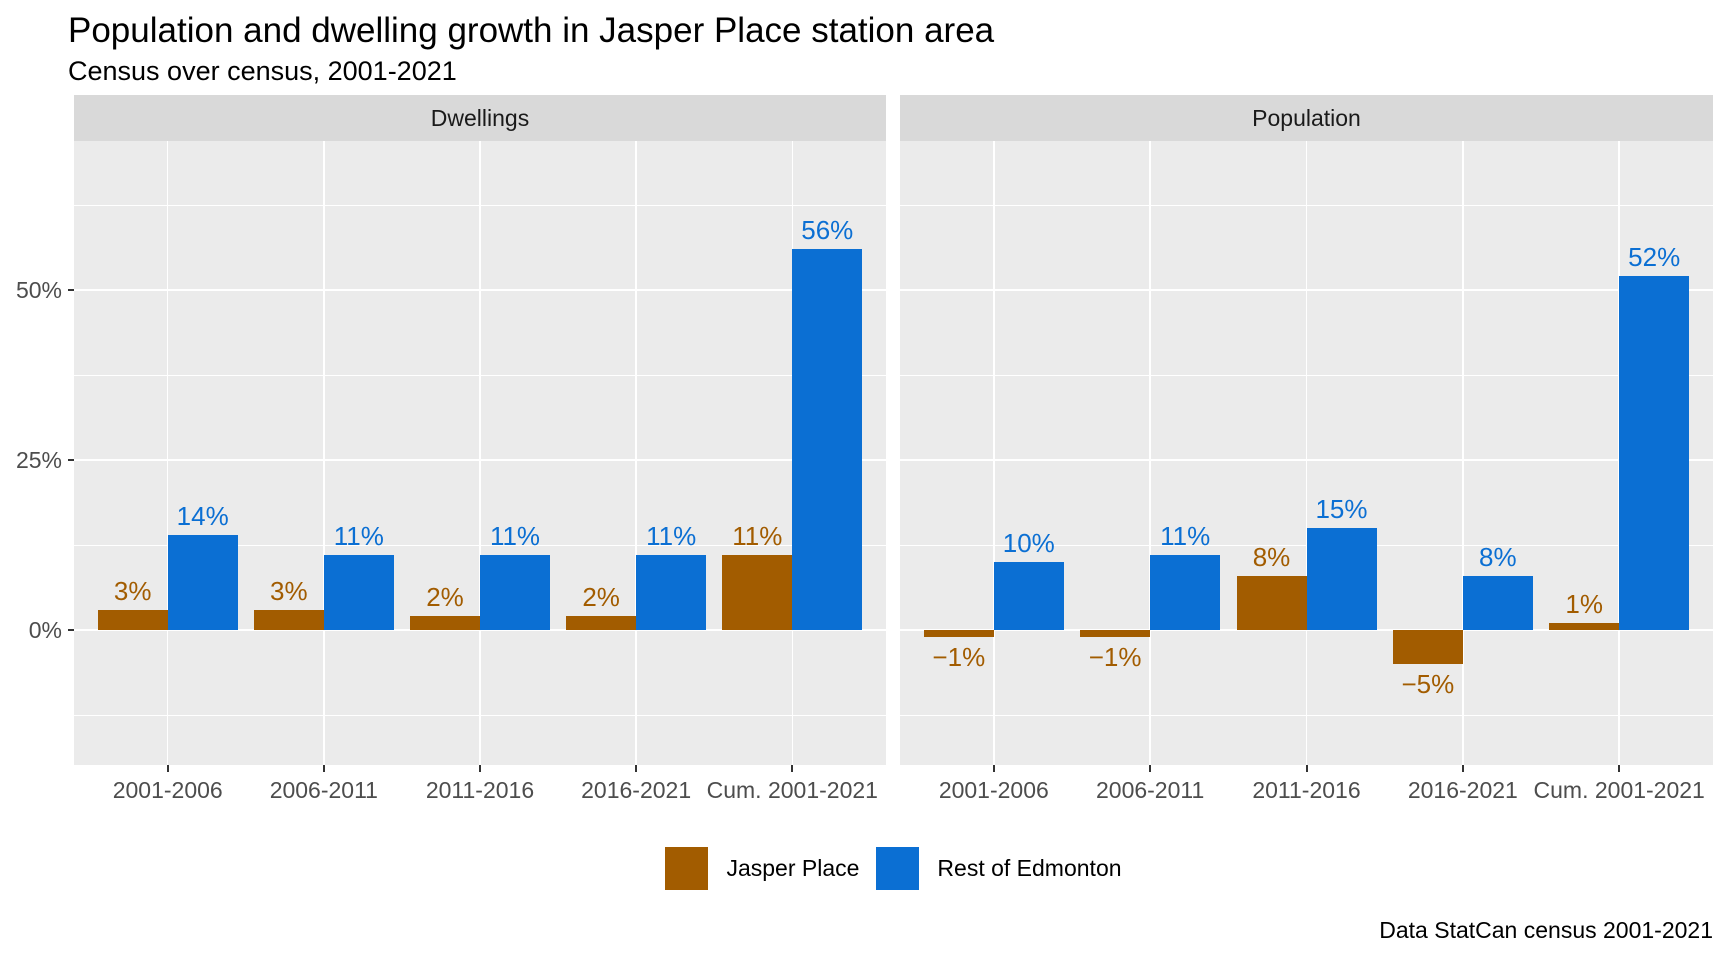  What do you see at coordinates (1584, 604) in the screenshot?
I see `bar-value-label: 1%` at bounding box center [1584, 604].